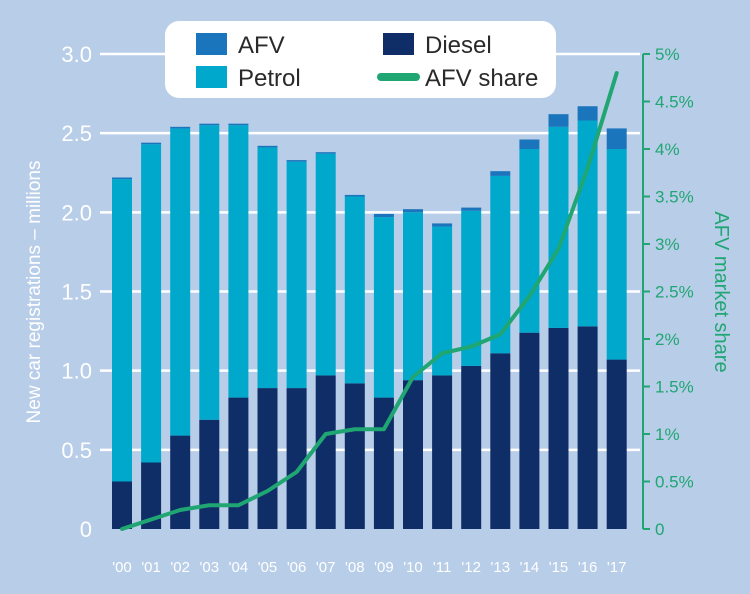 The image size is (750, 594). Describe the element at coordinates (180, 567) in the screenshot. I see `x-tick-label: '02` at that location.